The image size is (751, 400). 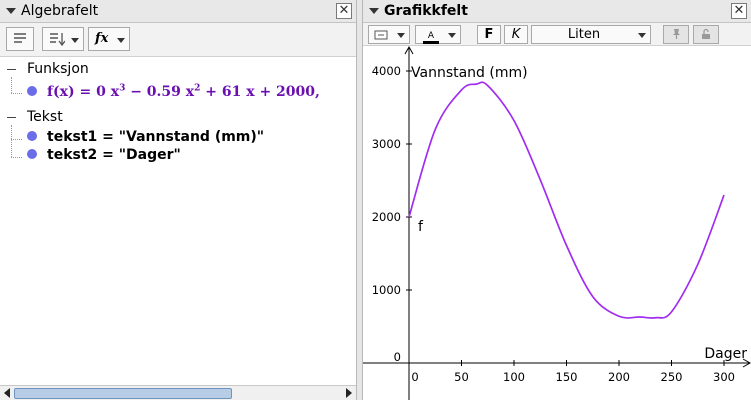 I want to click on text-color-icon: A, so click(x=431, y=38).